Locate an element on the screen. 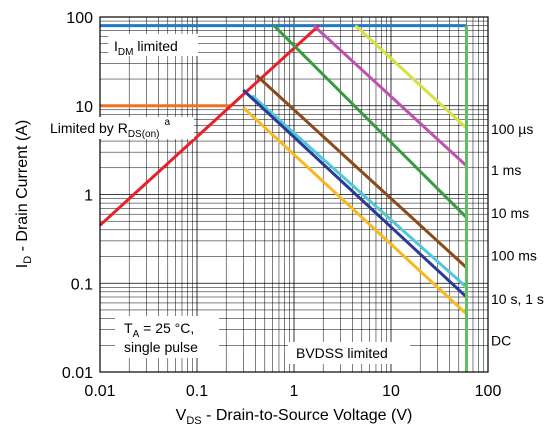 The width and height of the screenshot is (552, 435). y-axis-label: ID - Drain Current (A) is located at coordinates (24, 194).